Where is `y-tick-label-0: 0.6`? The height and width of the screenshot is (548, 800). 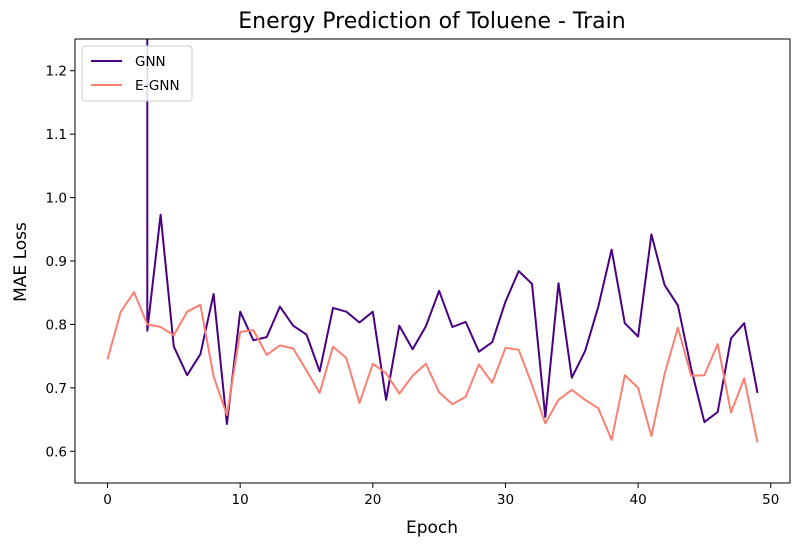
y-tick-label-0: 0.6 is located at coordinates (56, 452).